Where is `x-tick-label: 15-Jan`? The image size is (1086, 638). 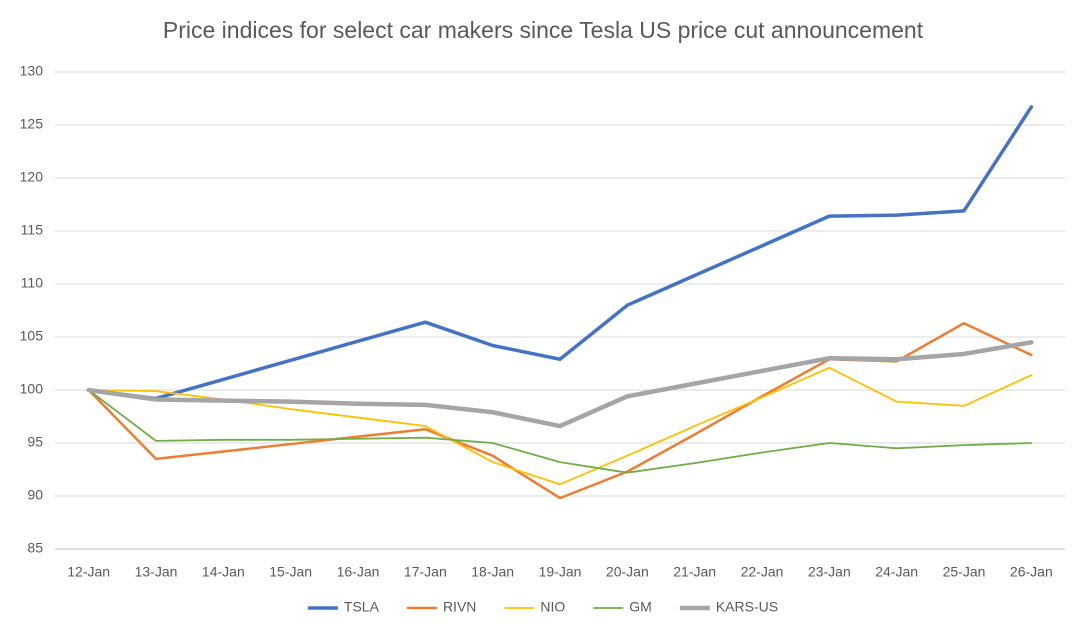
x-tick-label: 15-Jan is located at coordinates (290, 572).